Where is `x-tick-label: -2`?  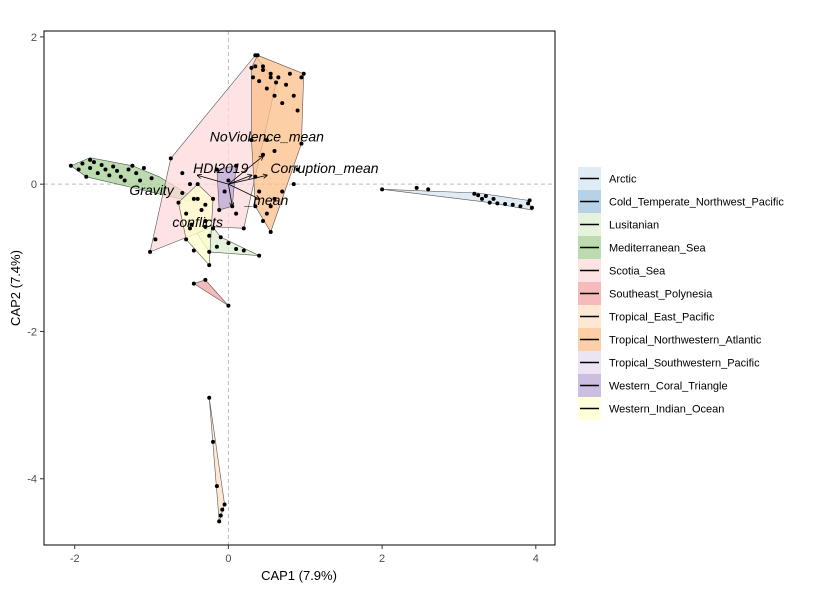
x-tick-label: -2 is located at coordinates (75, 559).